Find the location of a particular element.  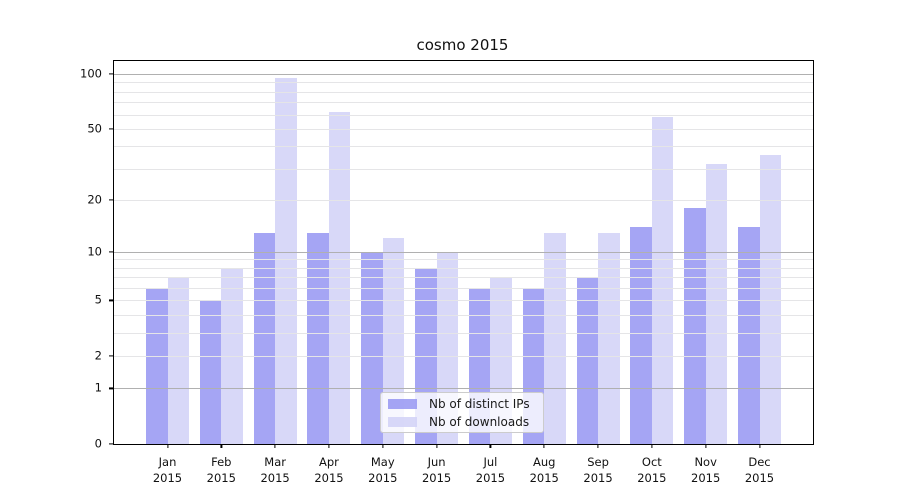

legend-item-downloads: Nb of downloads is located at coordinates (465, 422).